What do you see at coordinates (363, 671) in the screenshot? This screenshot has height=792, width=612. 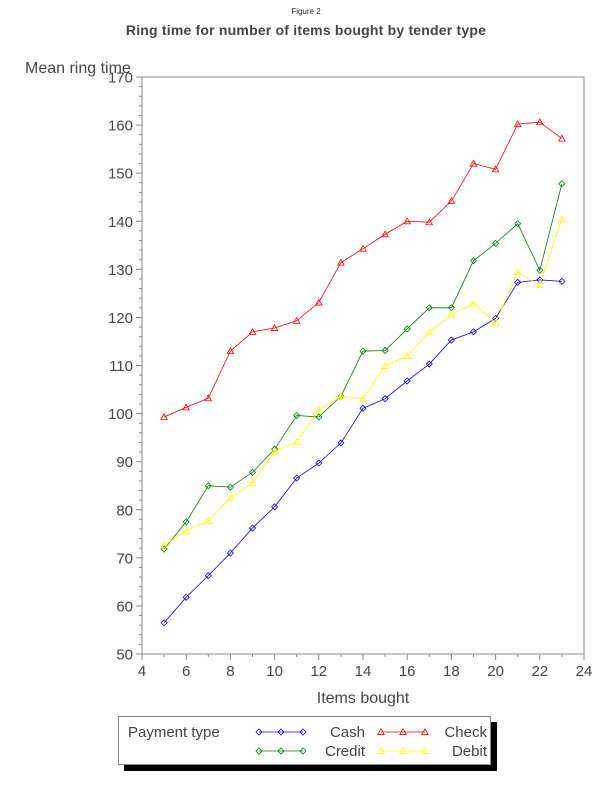 I see `x-tick-label: 14` at bounding box center [363, 671].